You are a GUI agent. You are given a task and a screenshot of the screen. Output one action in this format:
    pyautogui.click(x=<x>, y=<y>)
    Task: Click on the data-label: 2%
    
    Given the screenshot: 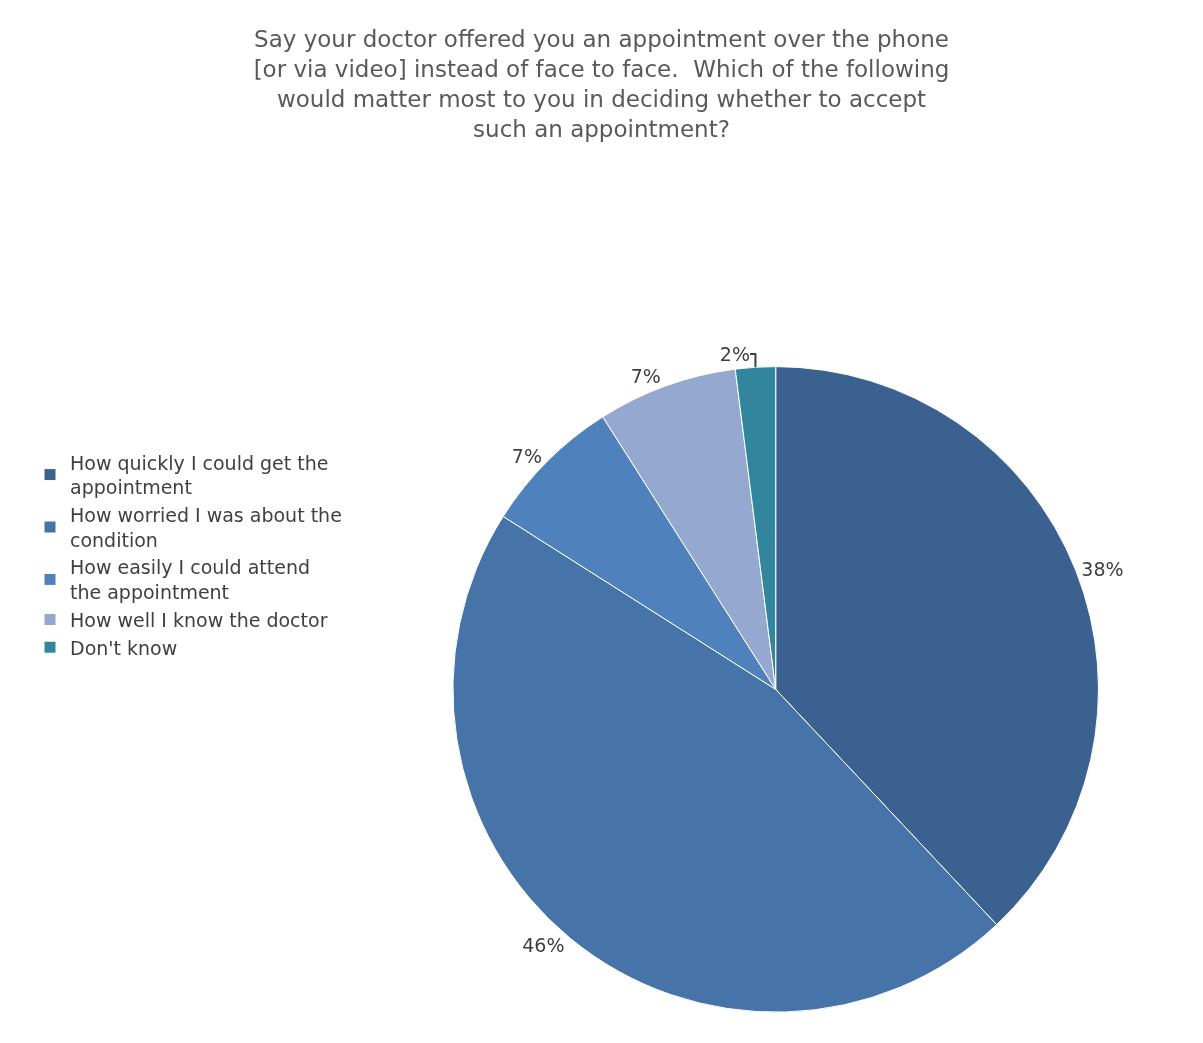 What is the action you would take?
    pyautogui.click(x=734, y=353)
    